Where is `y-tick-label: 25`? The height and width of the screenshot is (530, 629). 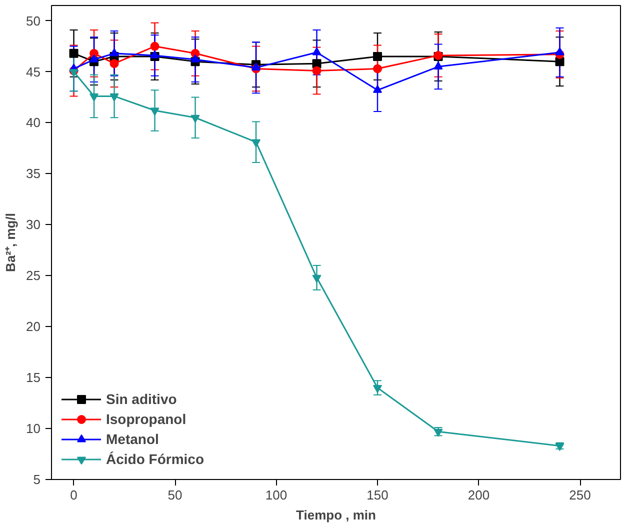 y-tick-label: 25 is located at coordinates (33, 276).